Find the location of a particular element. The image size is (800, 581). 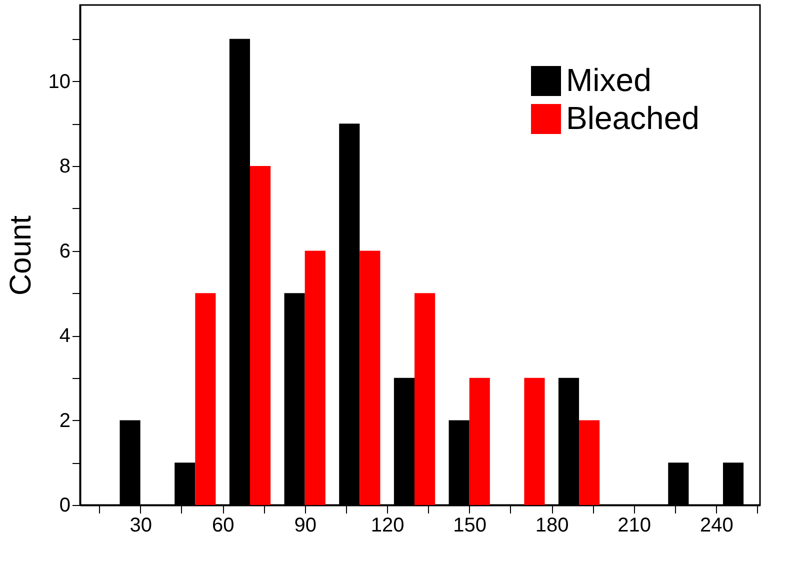

x-tick-label: 180 is located at coordinates (552, 525).